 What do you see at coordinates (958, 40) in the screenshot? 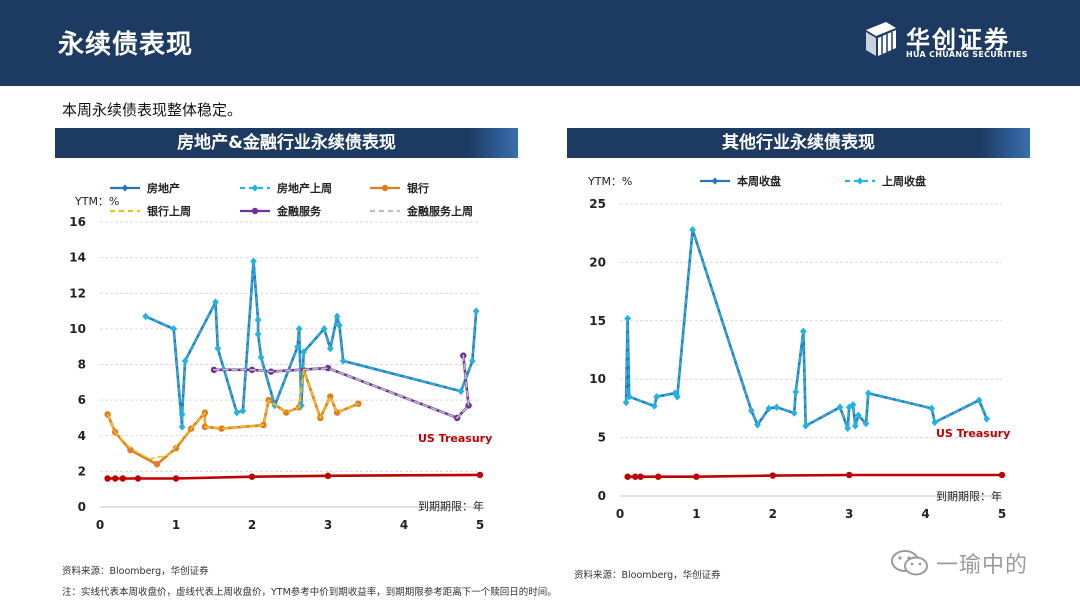
I see `logo-text-cn: 华创证券` at bounding box center [958, 40].